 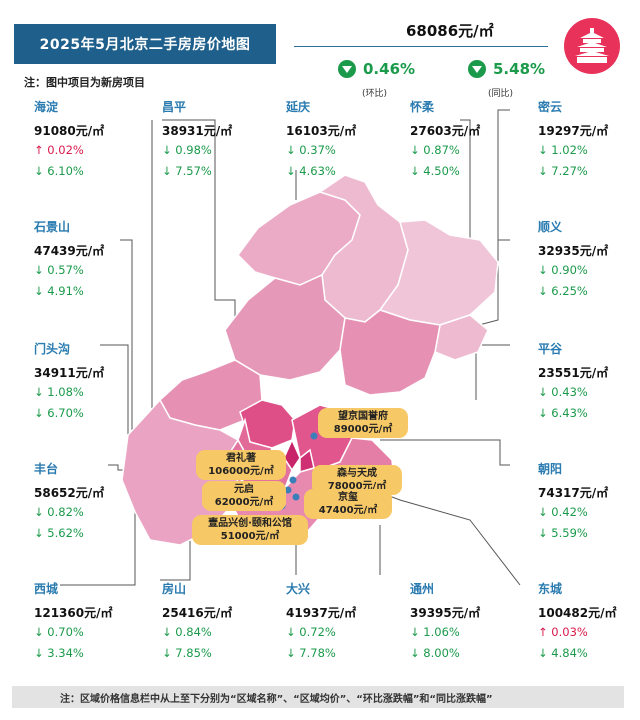 What do you see at coordinates (311, 632) in the screenshot?
I see `district-mom: ↓ 0.72%` at bounding box center [311, 632].